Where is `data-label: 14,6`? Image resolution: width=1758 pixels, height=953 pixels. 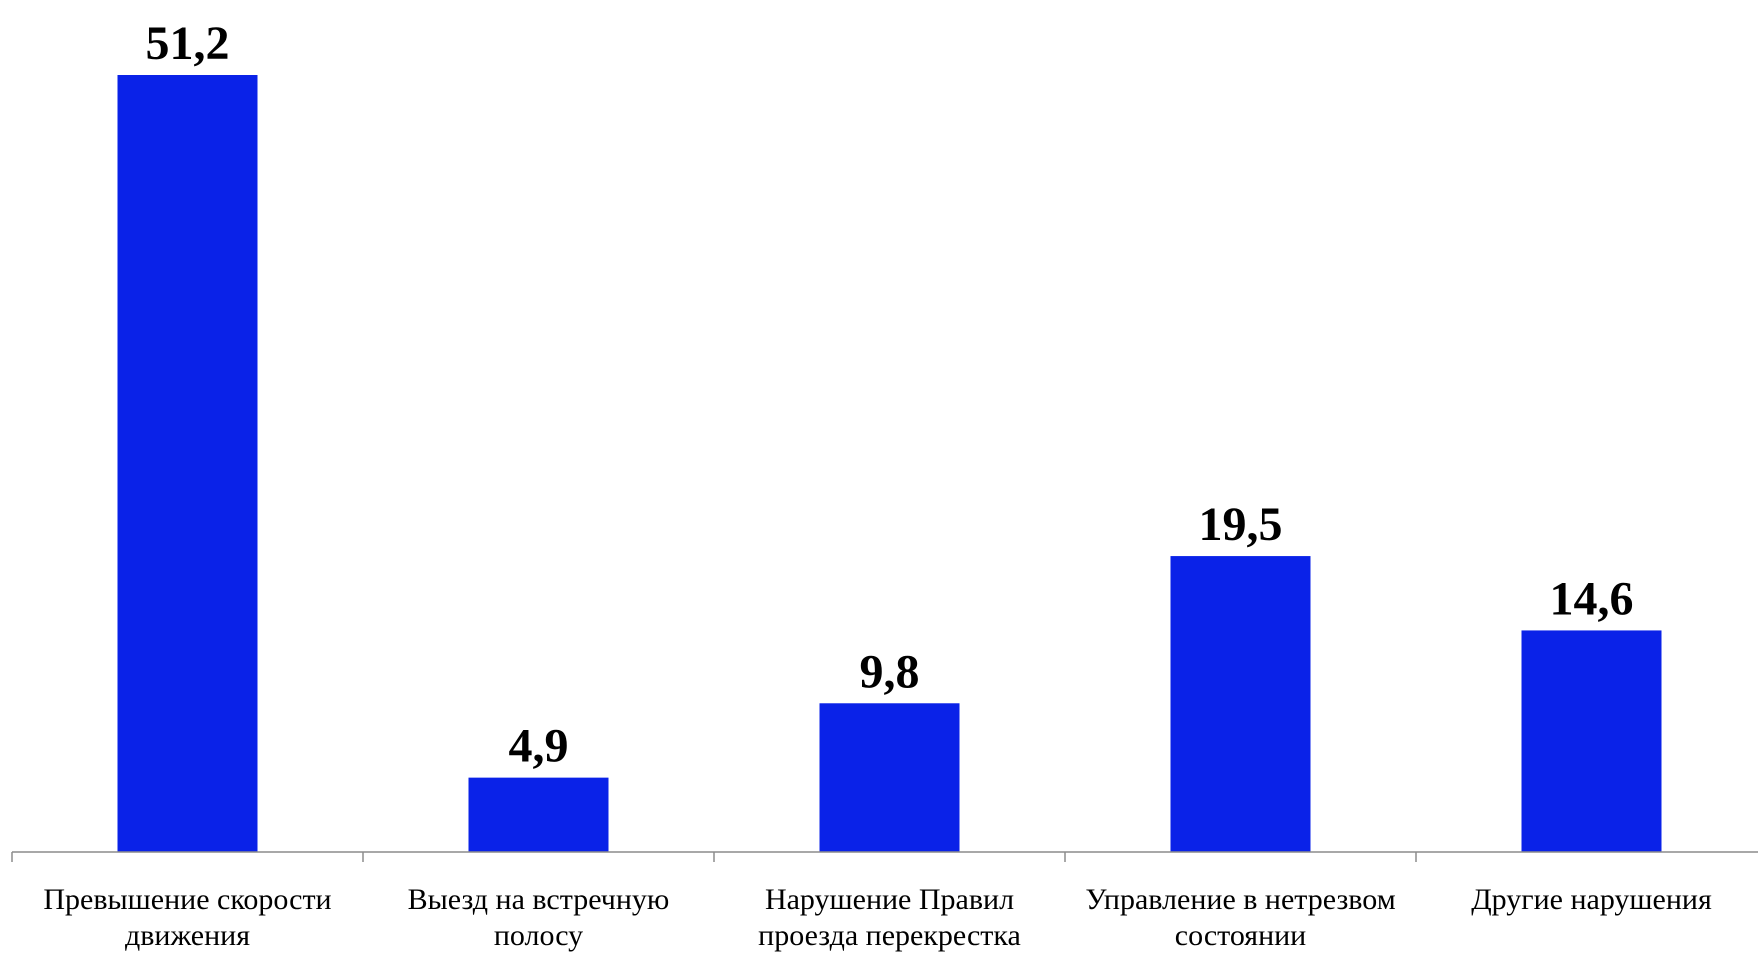 data-label: 14,6 is located at coordinates (1592, 598).